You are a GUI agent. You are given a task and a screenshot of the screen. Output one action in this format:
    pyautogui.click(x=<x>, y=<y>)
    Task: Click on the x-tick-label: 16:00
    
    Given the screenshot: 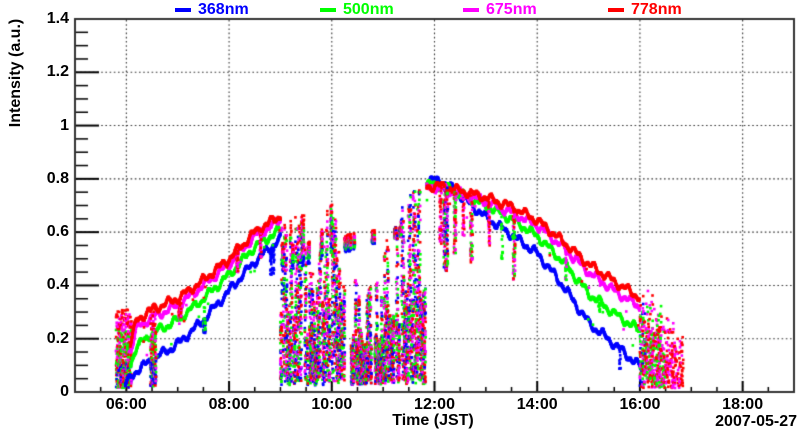 What is the action you would take?
    pyautogui.click(x=640, y=404)
    